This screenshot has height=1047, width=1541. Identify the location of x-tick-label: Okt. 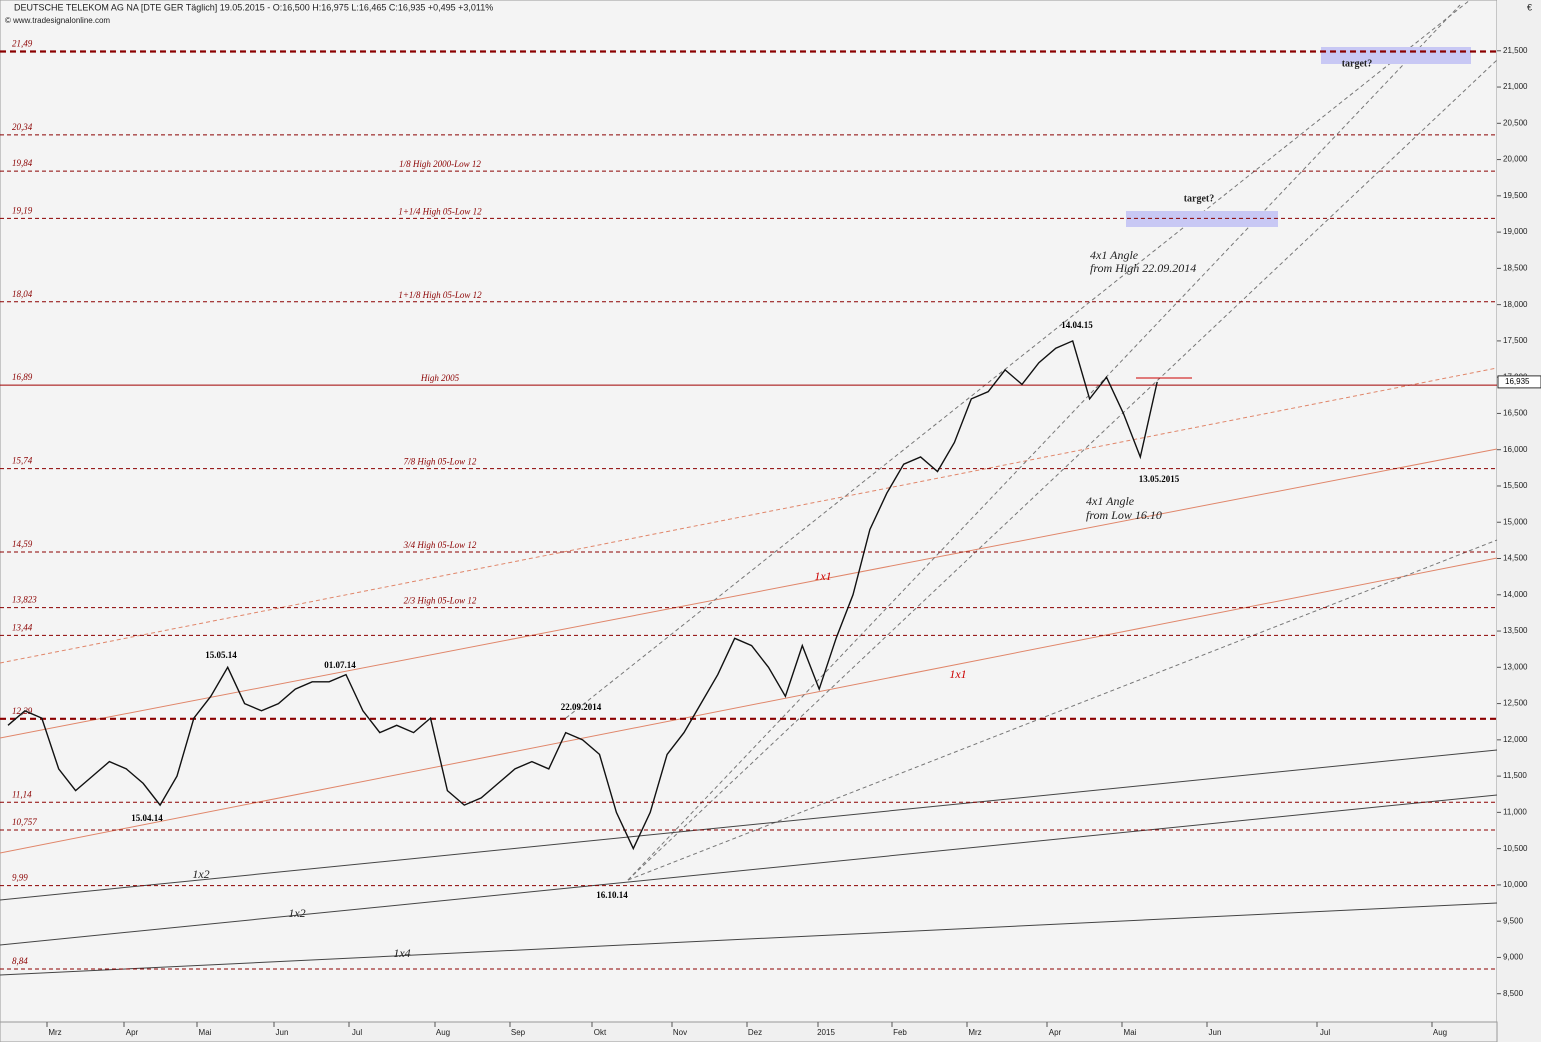
(600, 1032).